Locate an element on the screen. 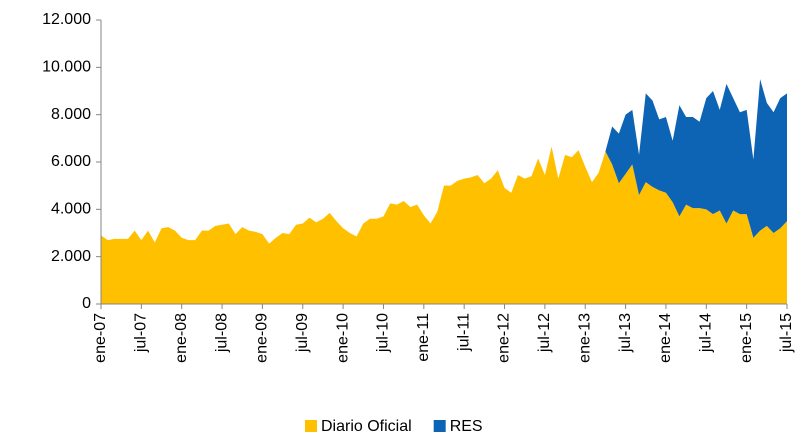 This screenshot has height=437, width=798. y-tick-label: 6.000 is located at coordinates (71, 161).